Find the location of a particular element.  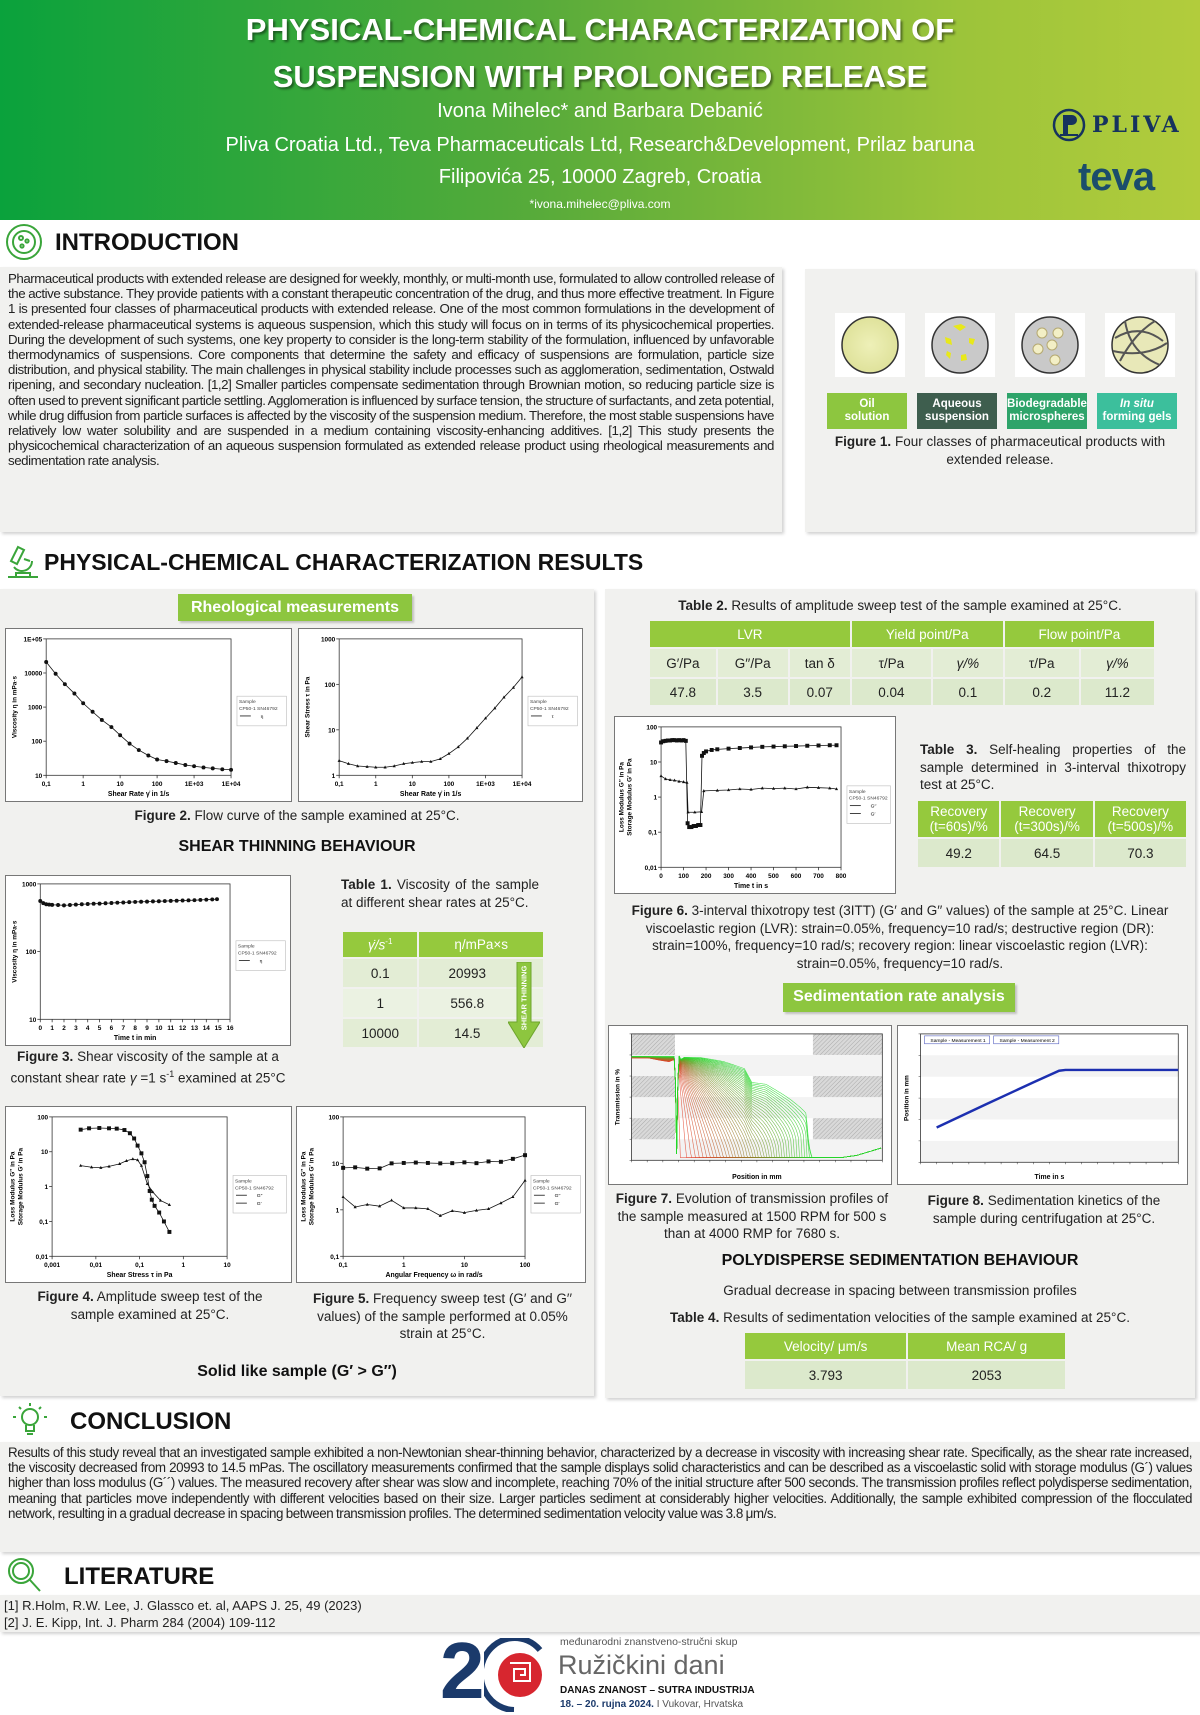

legend-entry is located at coordinates (957, 1040).